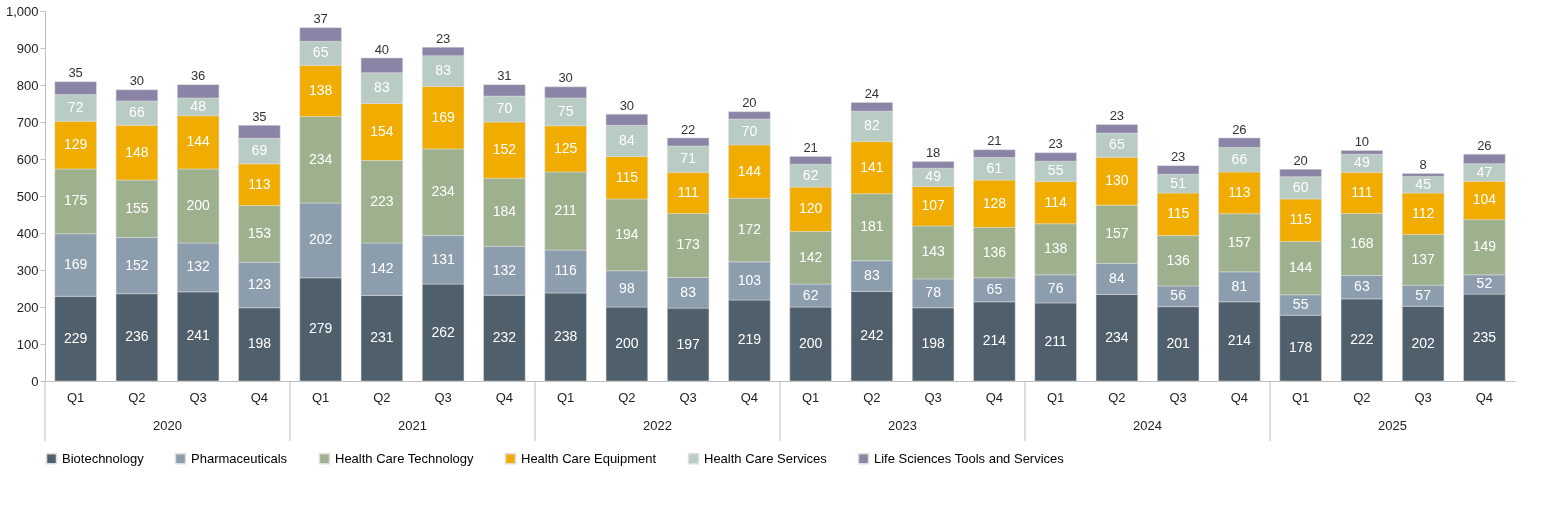 The width and height of the screenshot is (1560, 512). Describe the element at coordinates (1484, 171) in the screenshot. I see `data-label: 47` at that location.